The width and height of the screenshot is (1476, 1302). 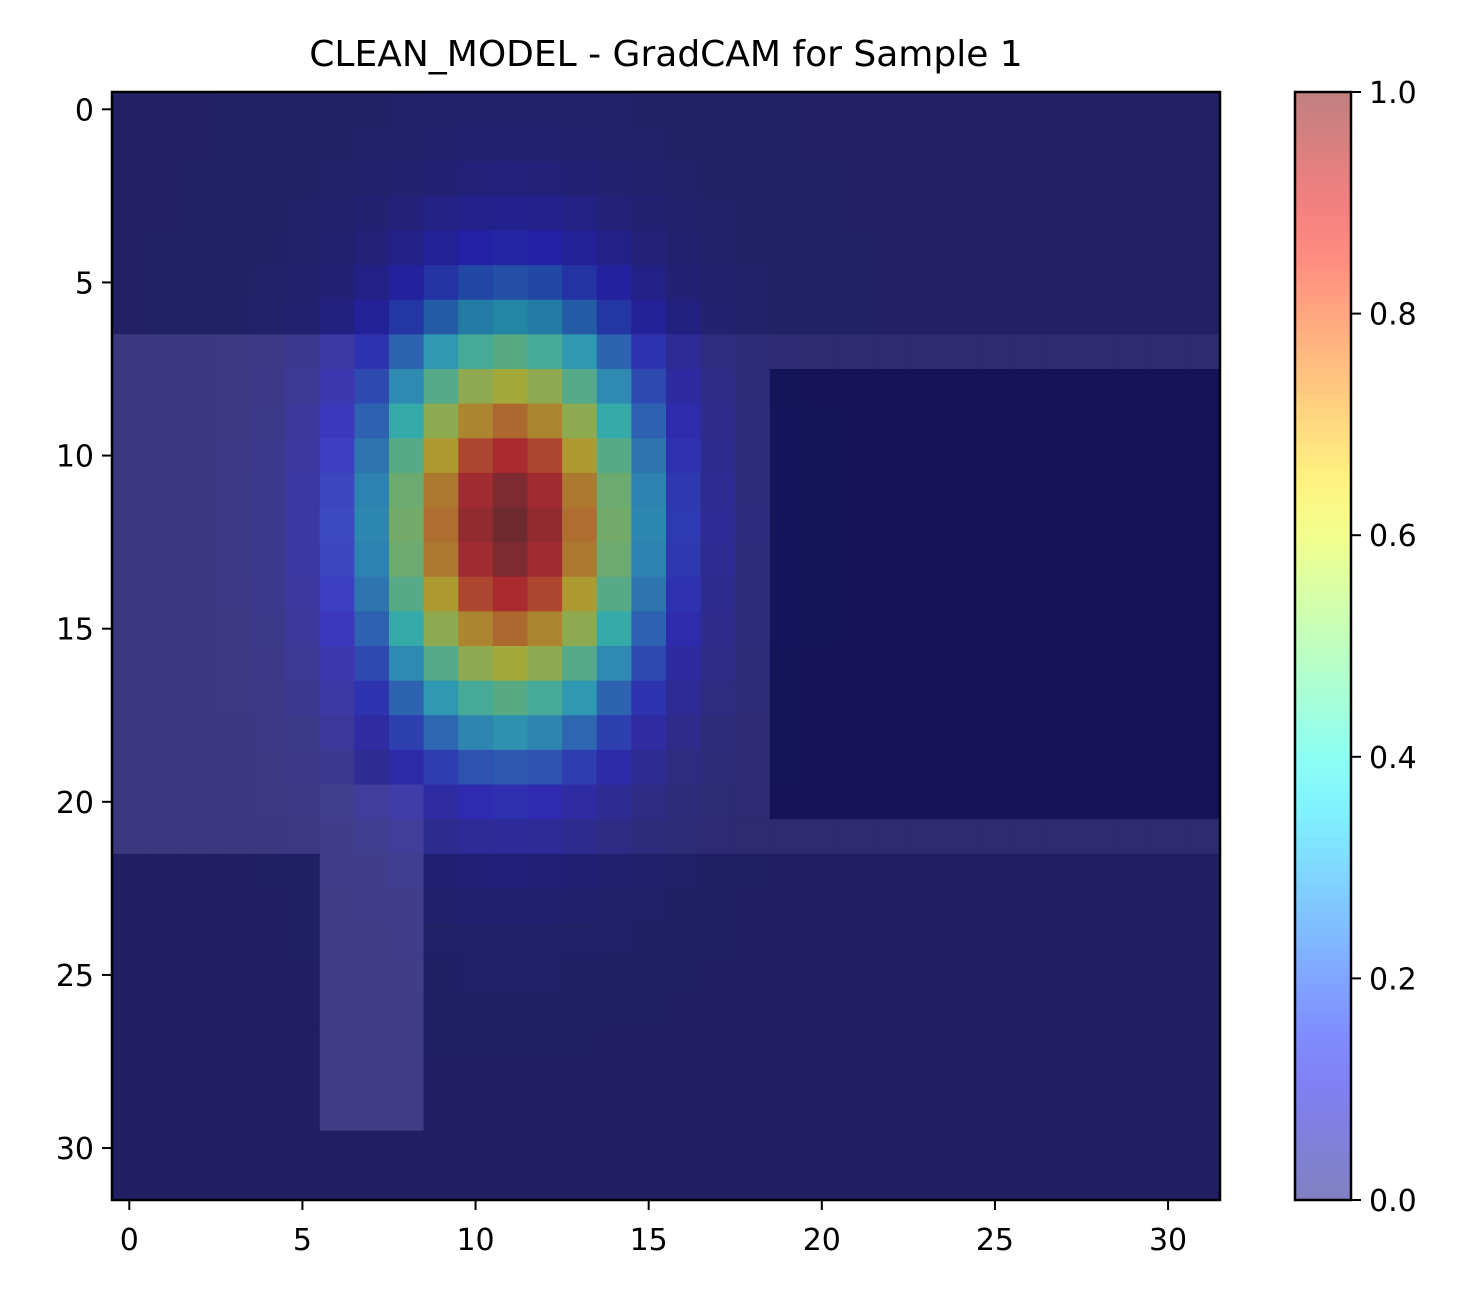 What do you see at coordinates (75, 976) in the screenshot?
I see `y-tick-label: 25` at bounding box center [75, 976].